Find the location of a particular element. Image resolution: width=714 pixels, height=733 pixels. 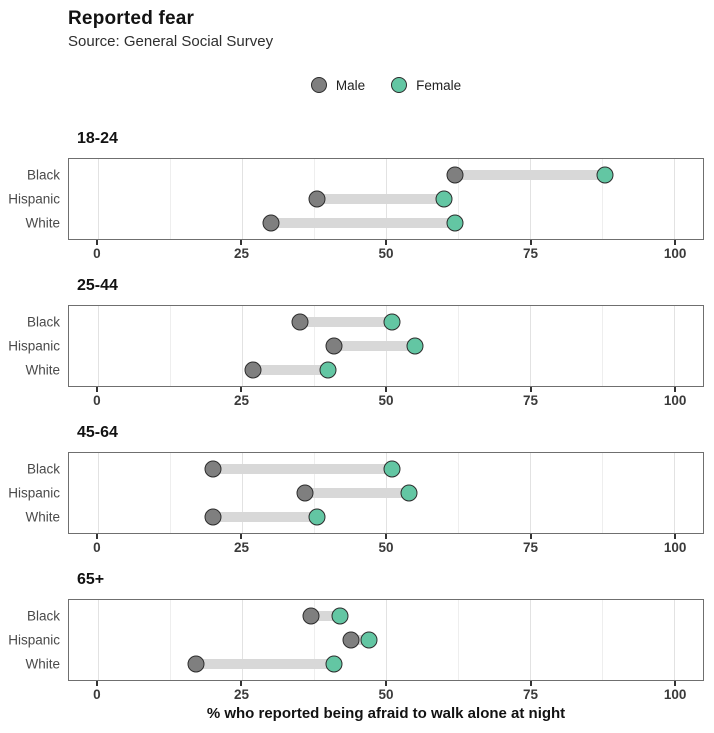

legend-item-female: Female is located at coordinates (426, 85).